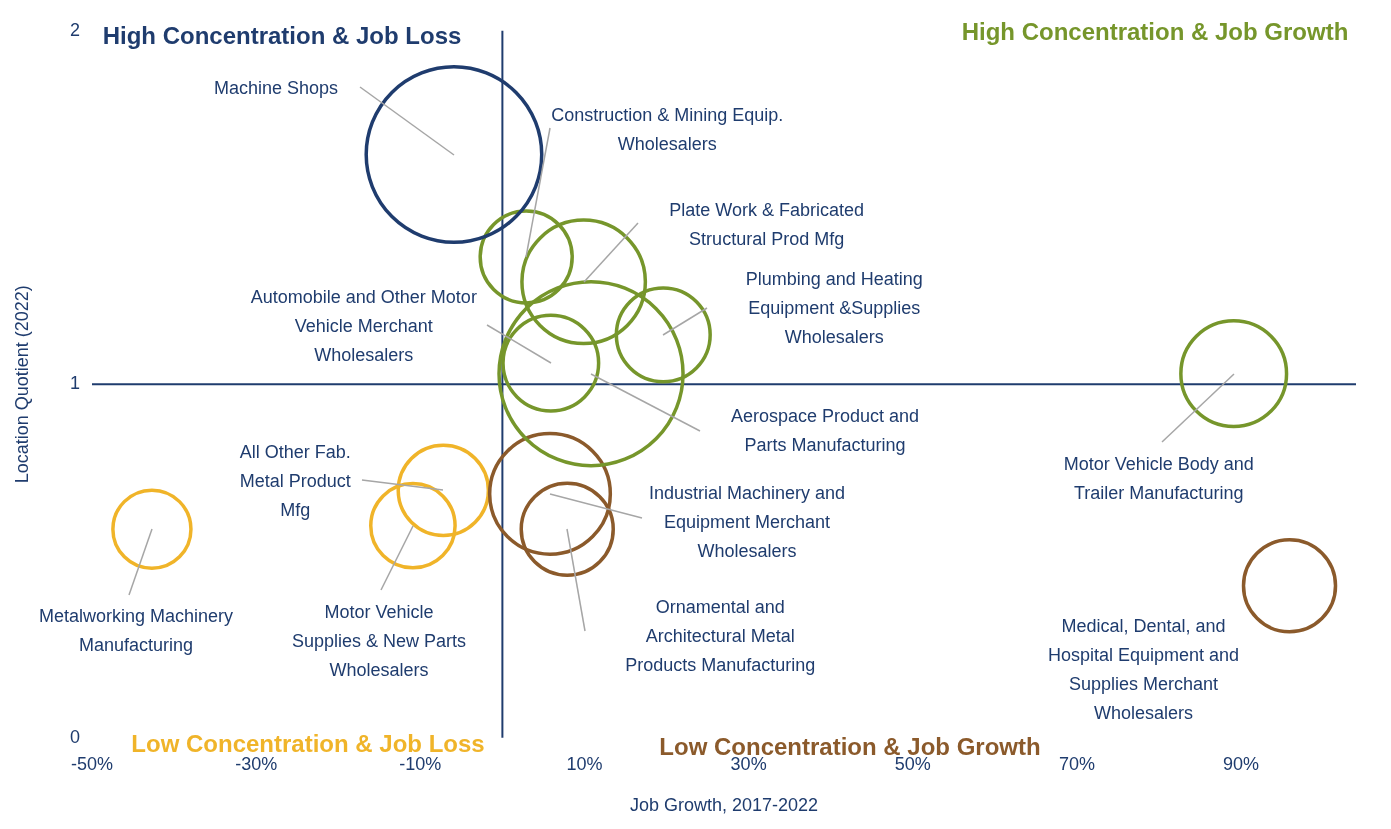  I want to click on text: Ornamental and Architectural Metal Products Manufacturing, so click(720, 636).